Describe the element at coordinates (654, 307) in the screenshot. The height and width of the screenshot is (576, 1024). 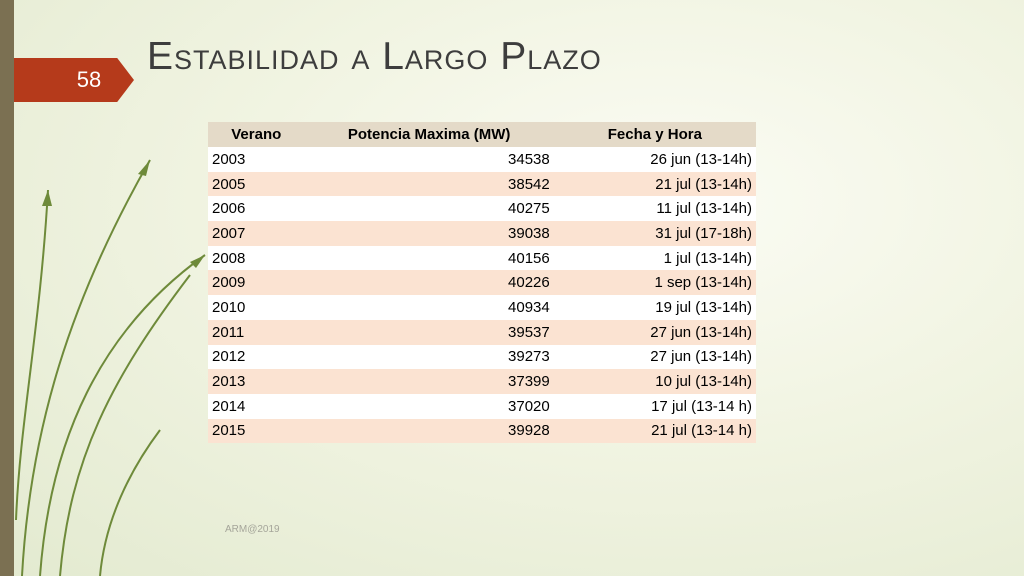
I see `cell-date: 19 jul (13-14h)` at that location.